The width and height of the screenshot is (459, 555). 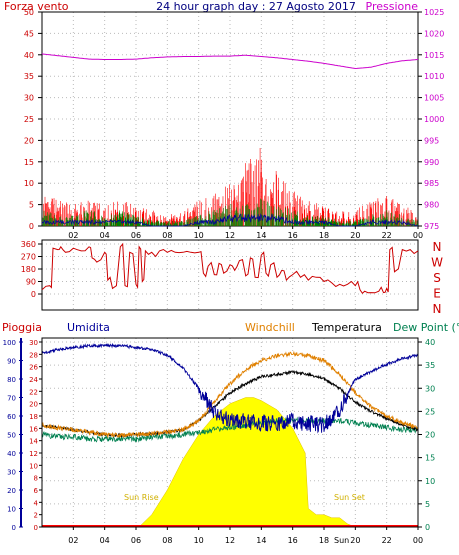 What do you see at coordinates (31, 282) in the screenshot?
I see `direction-tick-label: 90` at bounding box center [31, 282].